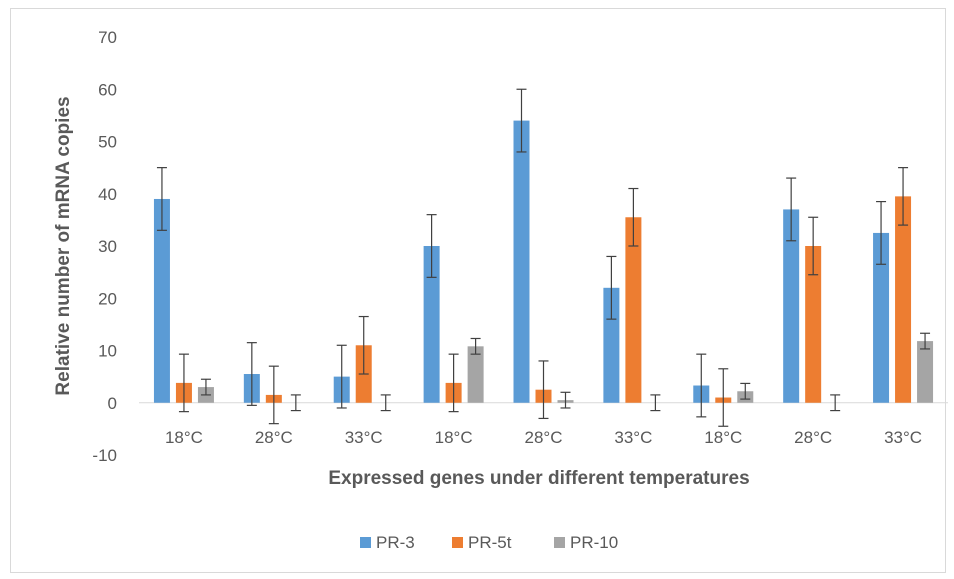  I want to click on legend-item-pr-5t: PR-5t, so click(482, 542).